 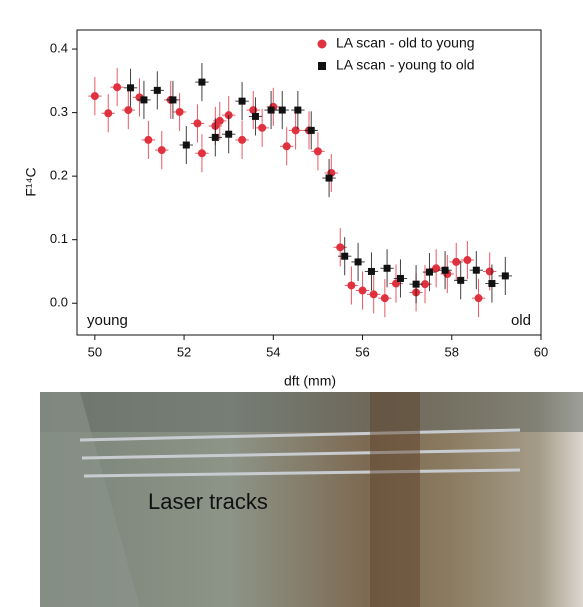 I want to click on photo-label: Laser tracks, so click(x=208, y=501).